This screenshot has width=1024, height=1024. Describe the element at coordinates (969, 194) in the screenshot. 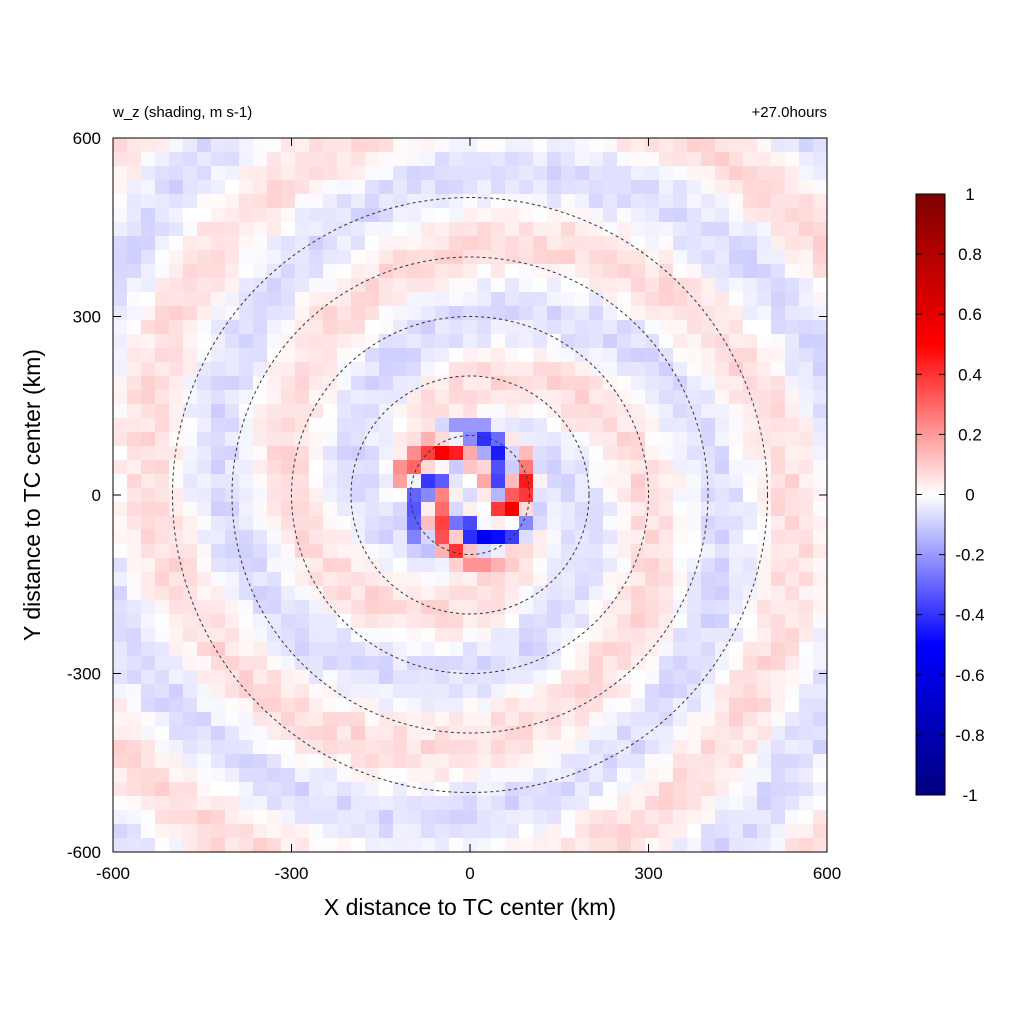

I see `colorbar-tick-label: 1` at that location.